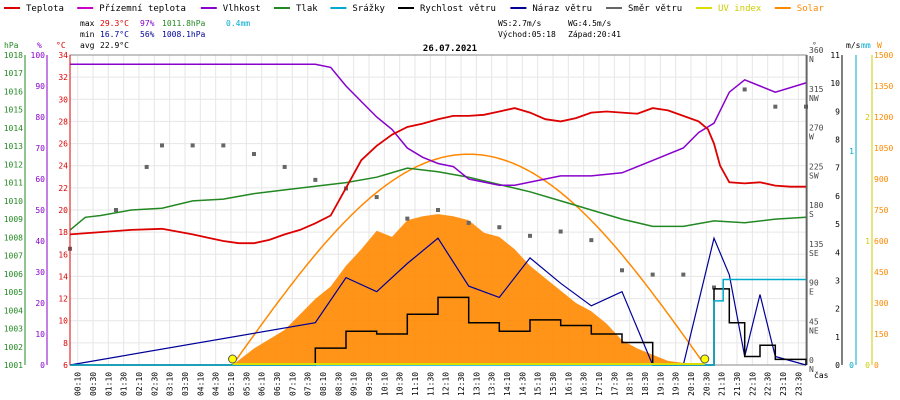  What do you see at coordinates (881, 303) in the screenshot?
I see `w-tick-2: 300` at bounding box center [881, 303].